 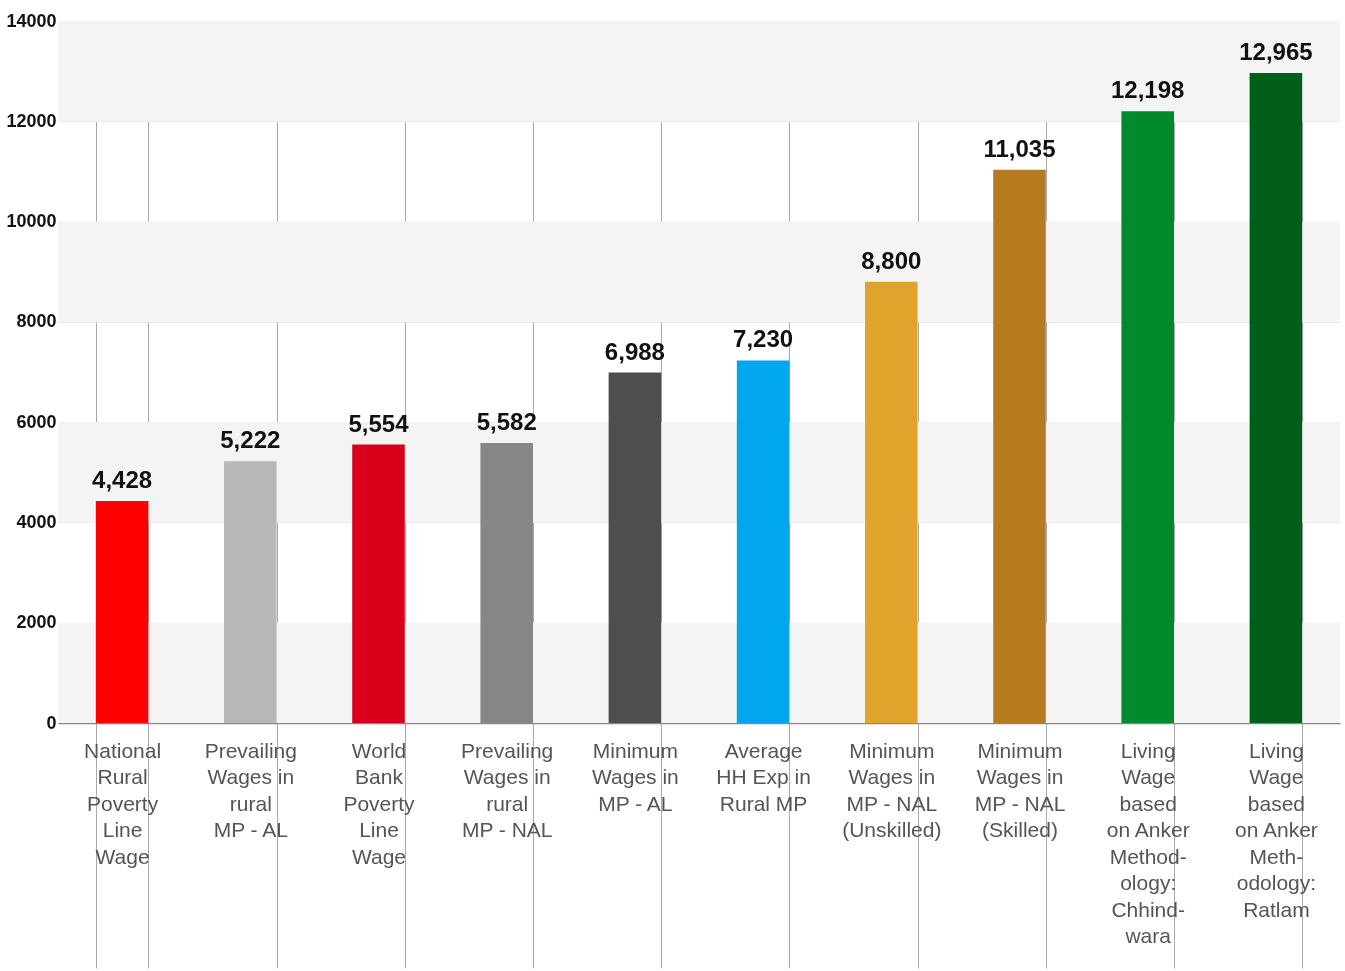 I want to click on y-tick-label: 8000, so click(x=36, y=321).